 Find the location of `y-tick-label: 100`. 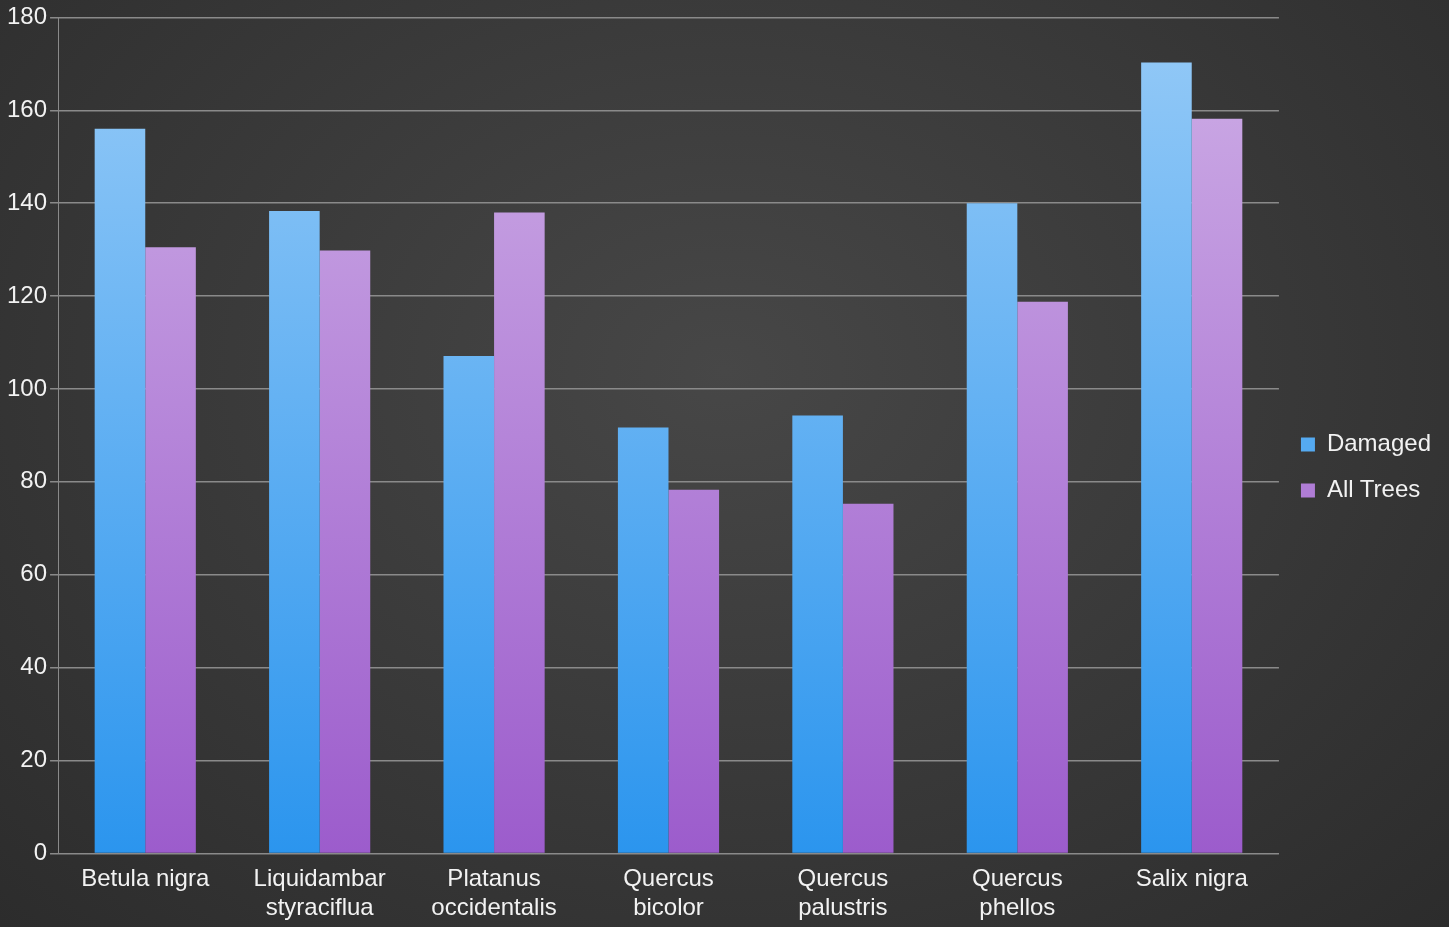

y-tick-label: 100 is located at coordinates (27, 387).